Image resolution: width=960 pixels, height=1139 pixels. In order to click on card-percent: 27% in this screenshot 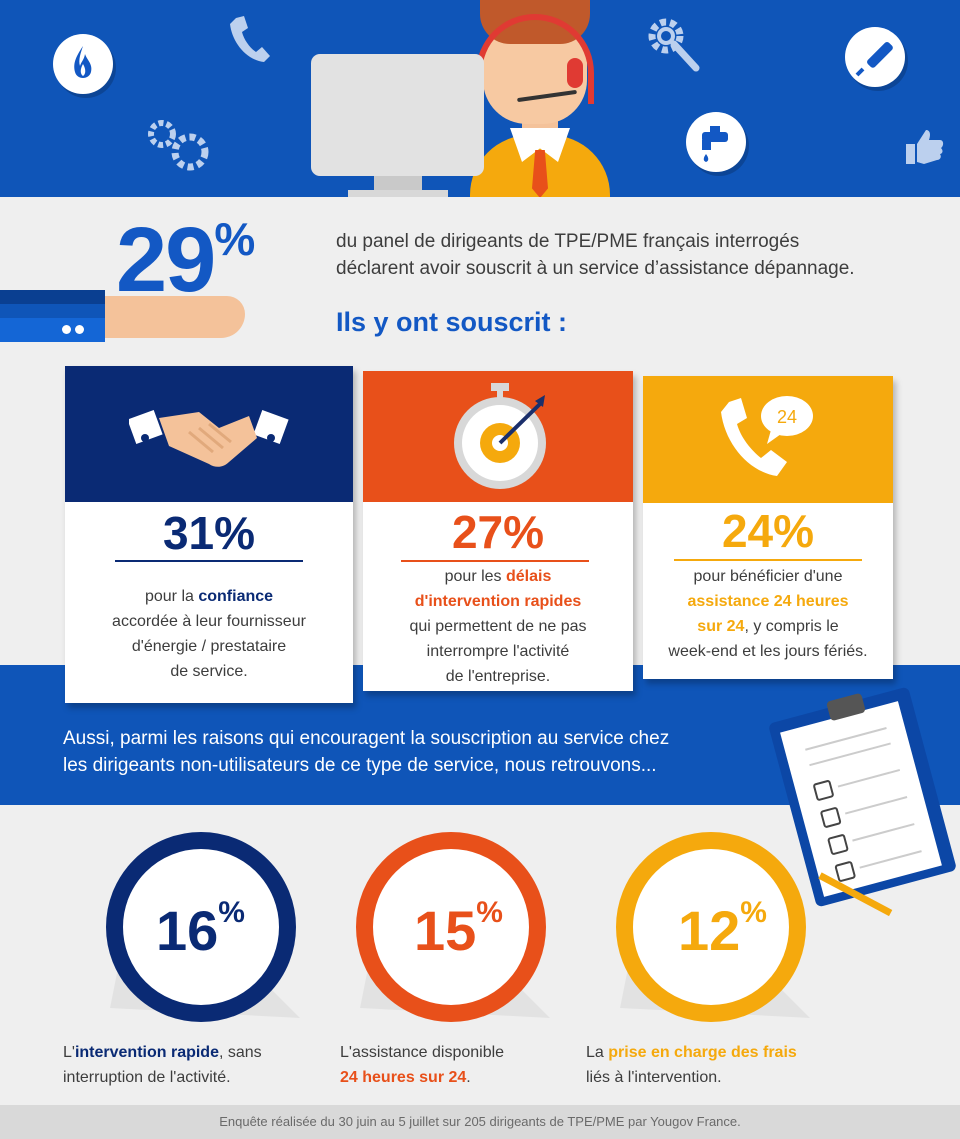, I will do `click(498, 532)`.